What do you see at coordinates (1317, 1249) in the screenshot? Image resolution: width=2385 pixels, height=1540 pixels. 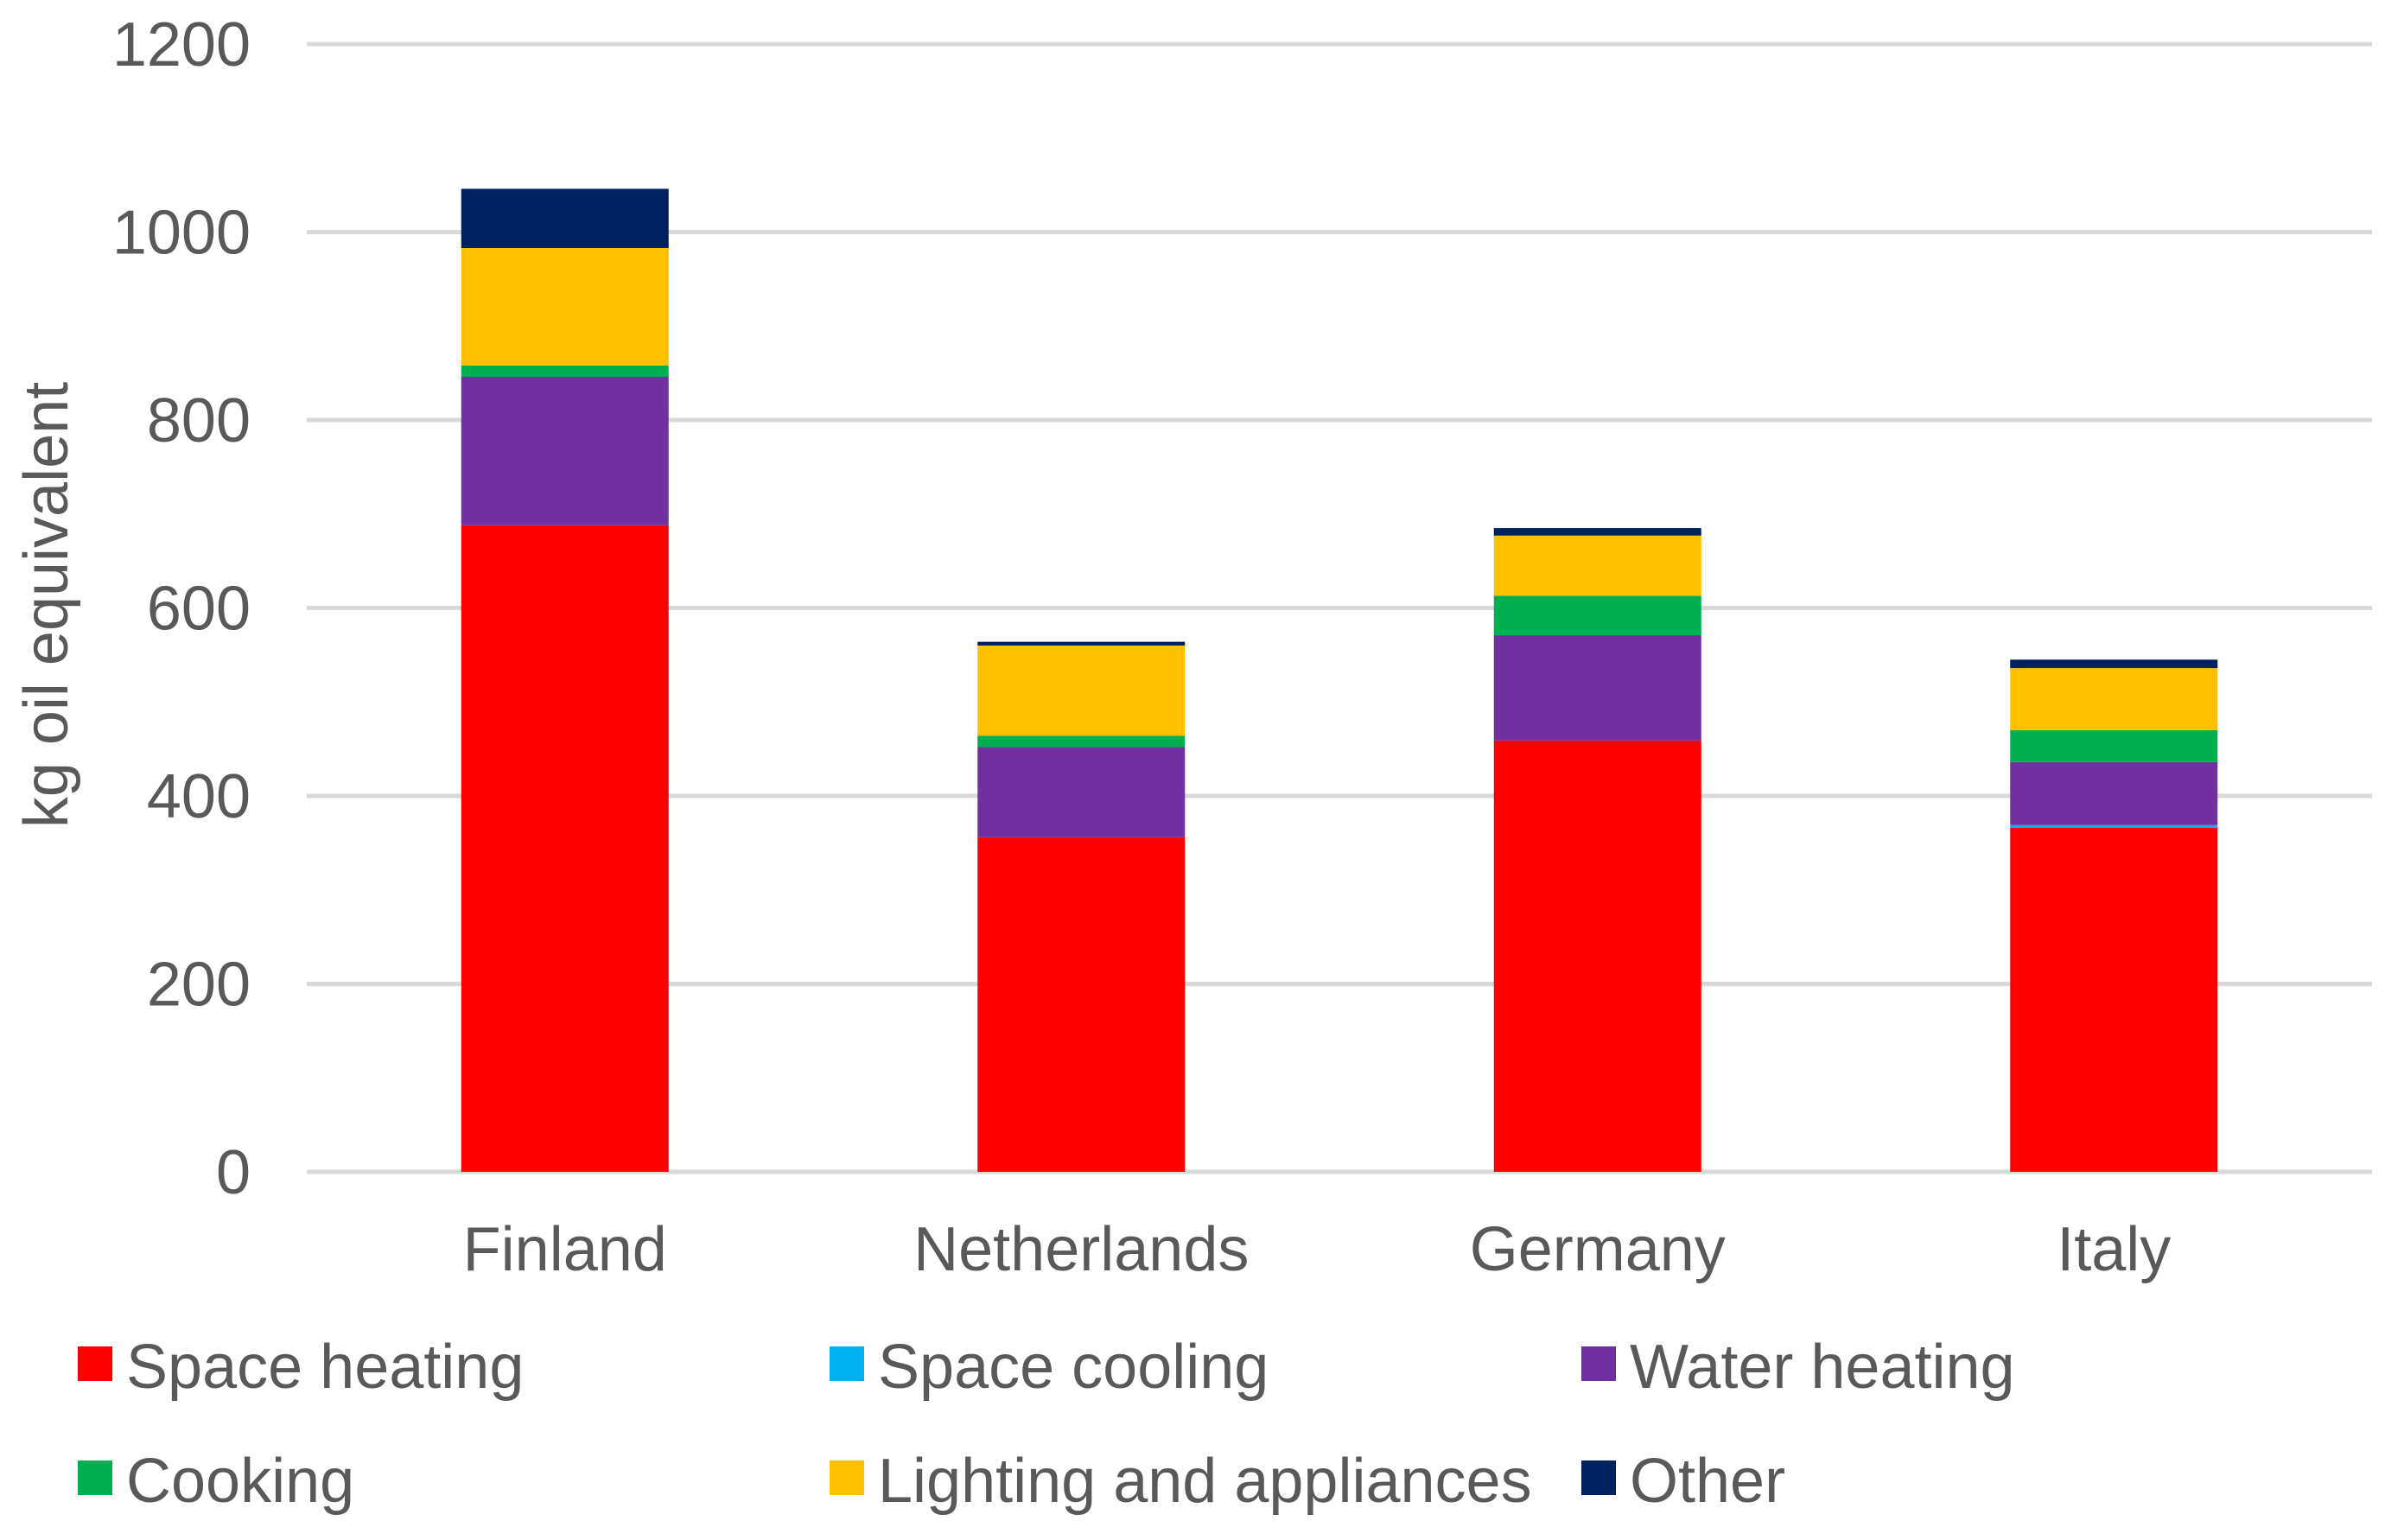 I see `x-axis-category-labels: Finland Netherlands Germany Italy` at bounding box center [1317, 1249].